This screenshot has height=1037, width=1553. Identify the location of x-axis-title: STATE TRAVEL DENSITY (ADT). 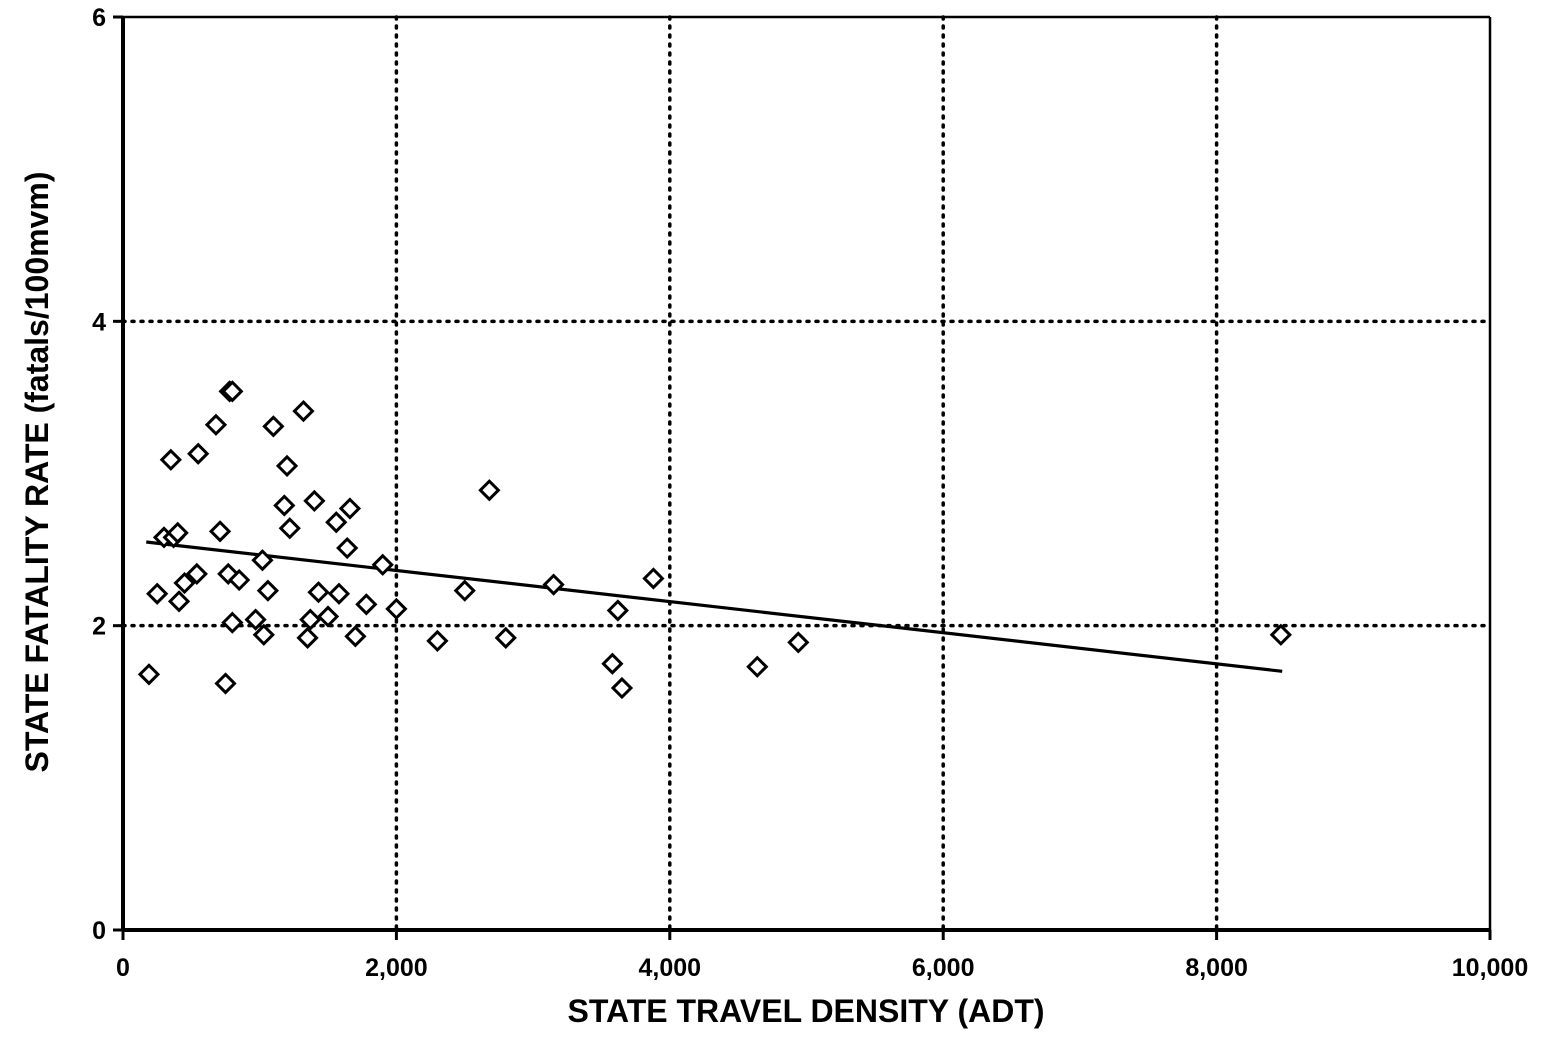
(805, 1011).